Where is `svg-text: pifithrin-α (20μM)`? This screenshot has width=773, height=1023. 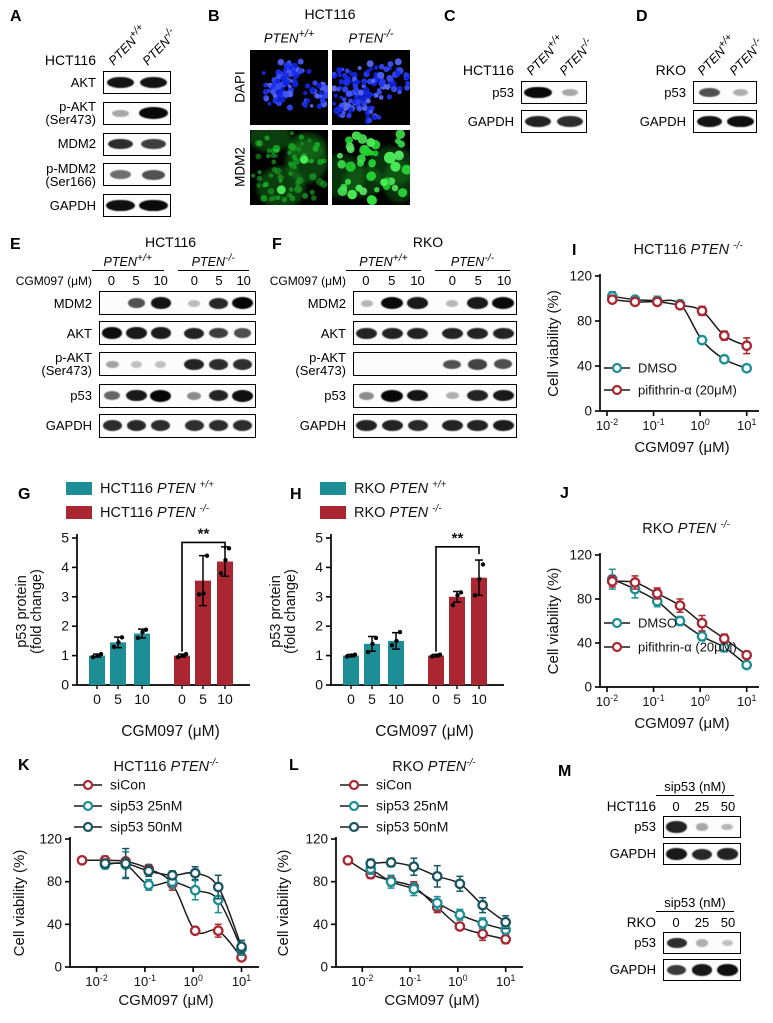
svg-text: pifithrin-α (20μM) is located at coordinates (687, 647).